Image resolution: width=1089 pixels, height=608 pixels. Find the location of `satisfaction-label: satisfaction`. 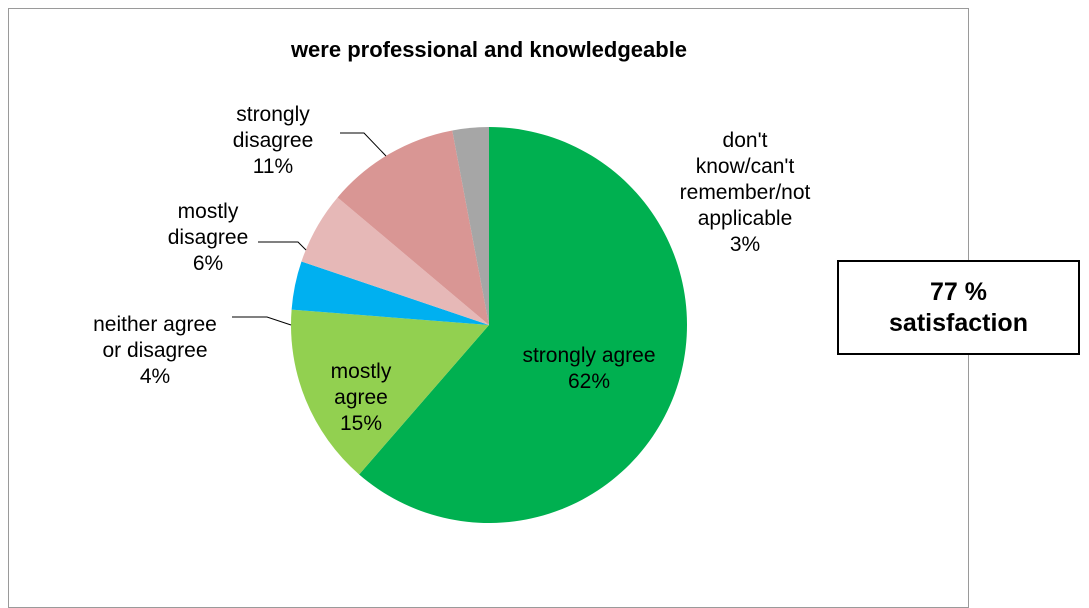

satisfaction-label: satisfaction is located at coordinates (958, 322).